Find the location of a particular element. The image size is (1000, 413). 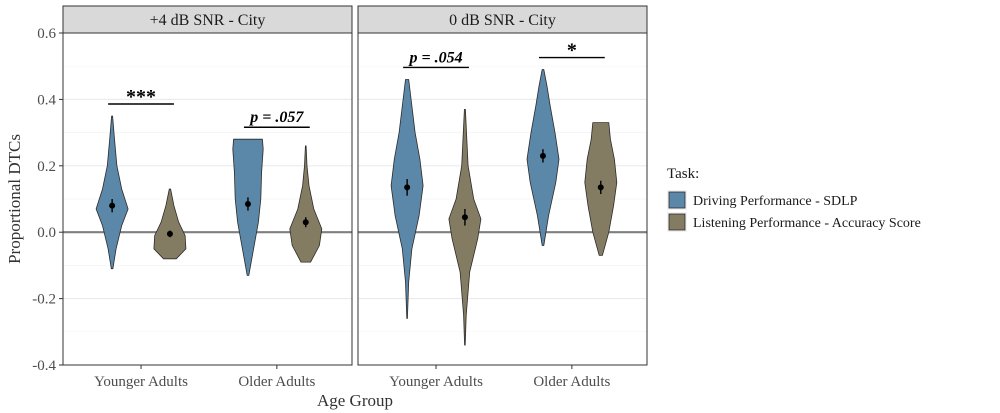

legend-label: Listening Performance - Accuracy Score is located at coordinates (807, 223).